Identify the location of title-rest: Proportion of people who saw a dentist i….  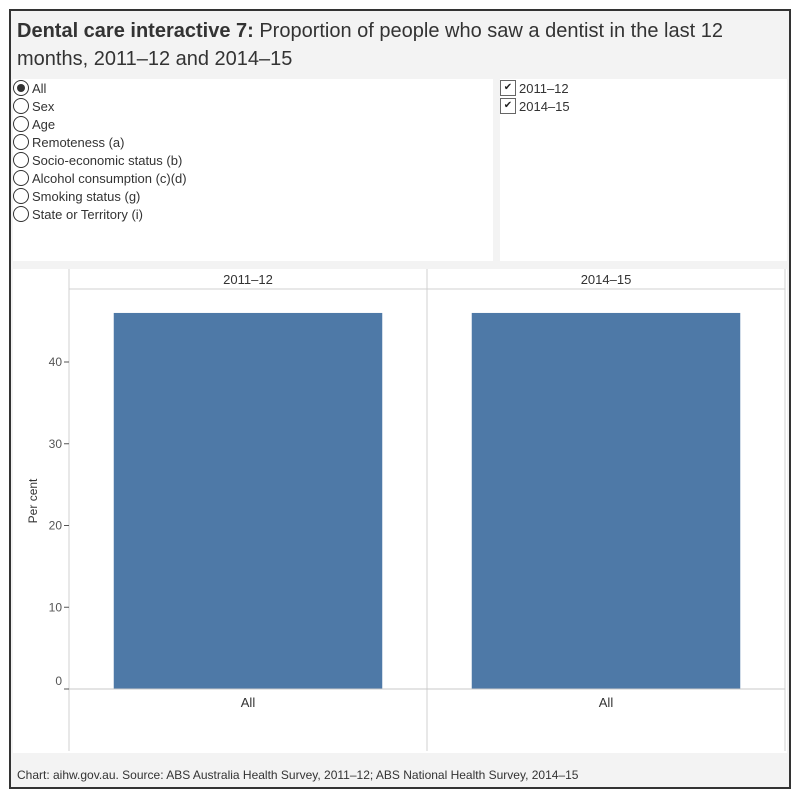
(370, 45).